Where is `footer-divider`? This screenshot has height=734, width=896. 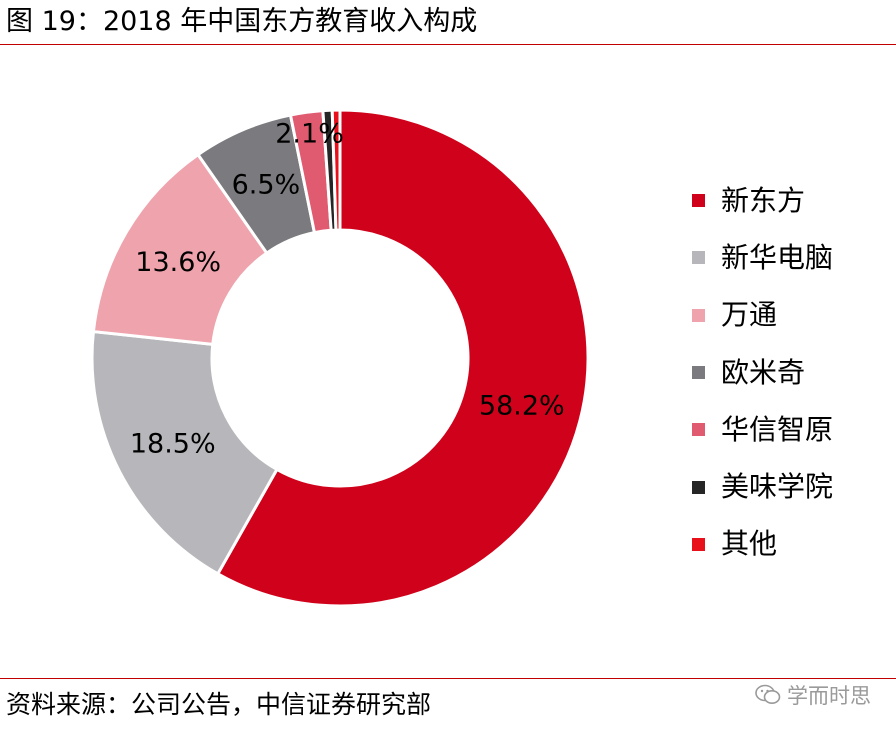 footer-divider is located at coordinates (448, 678).